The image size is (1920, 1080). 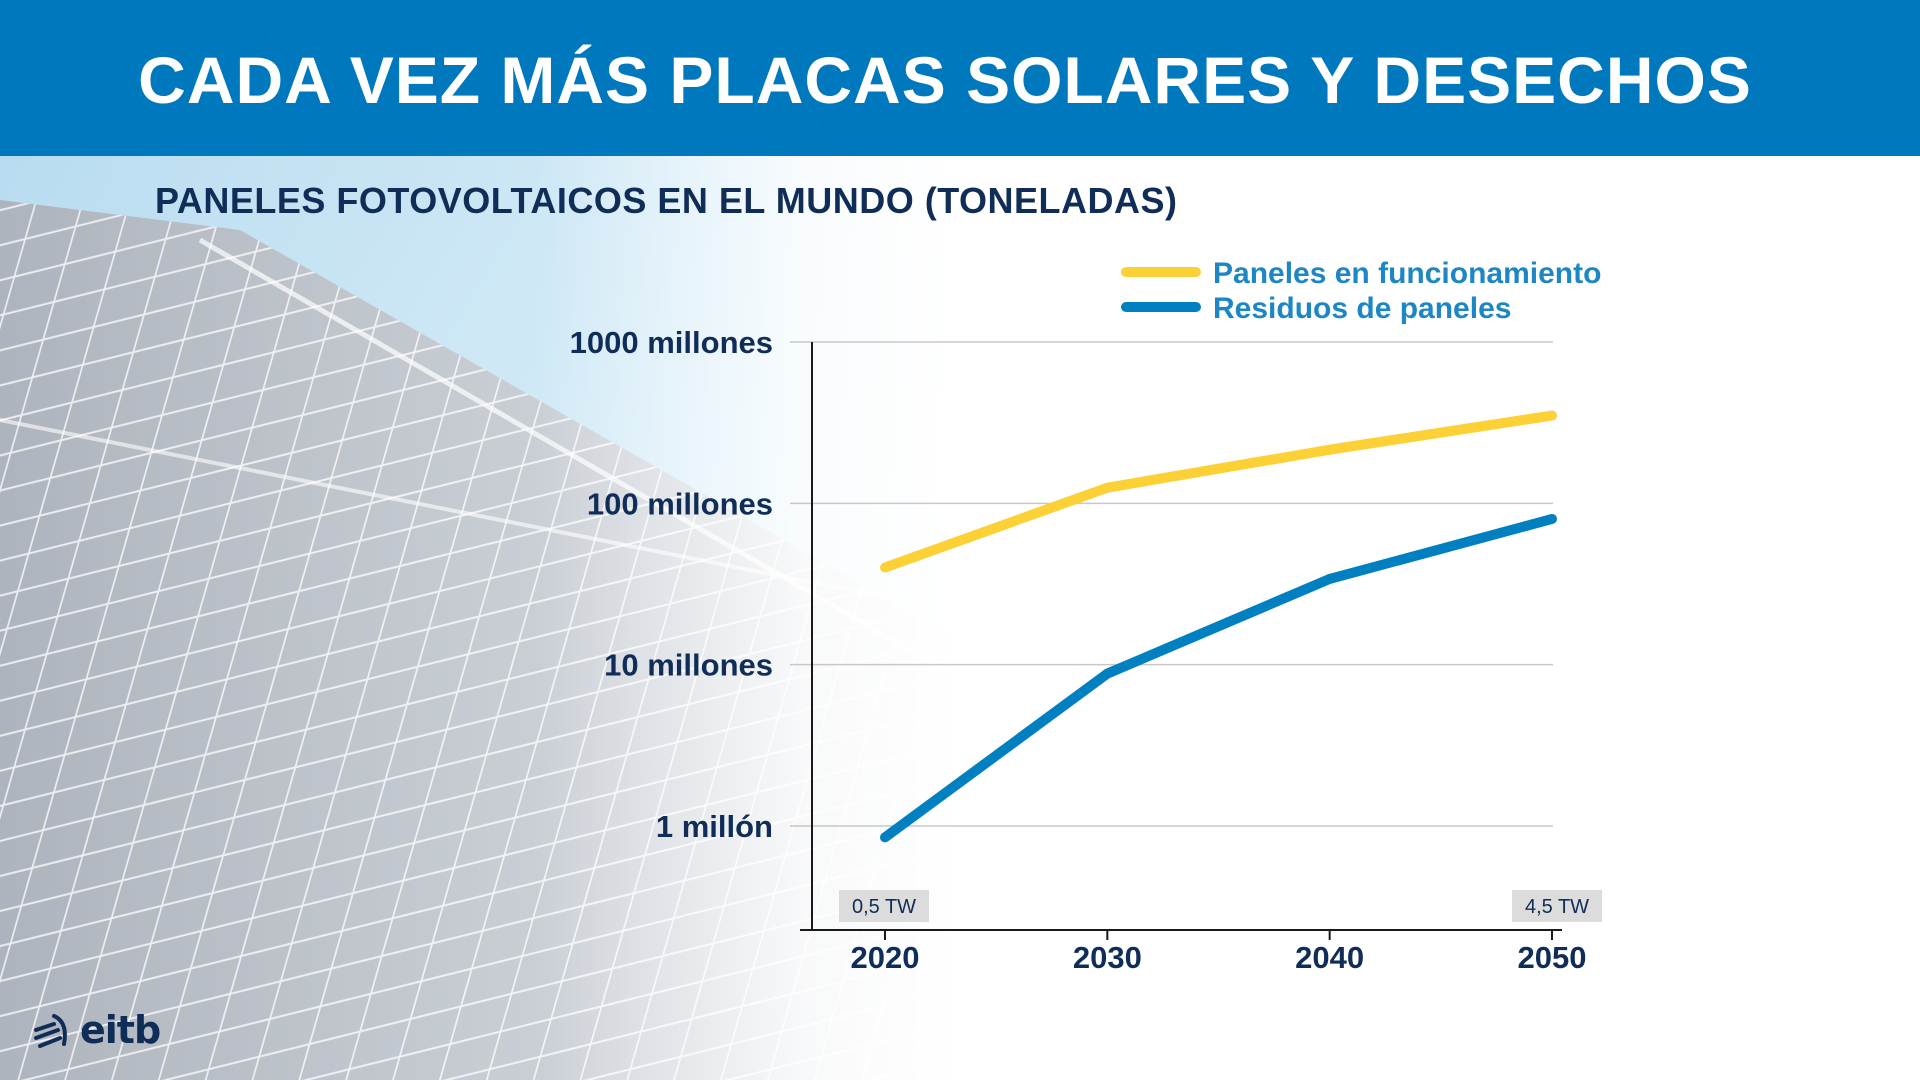 I want to click on eitb-logo-icon, so click(x=50, y=1031).